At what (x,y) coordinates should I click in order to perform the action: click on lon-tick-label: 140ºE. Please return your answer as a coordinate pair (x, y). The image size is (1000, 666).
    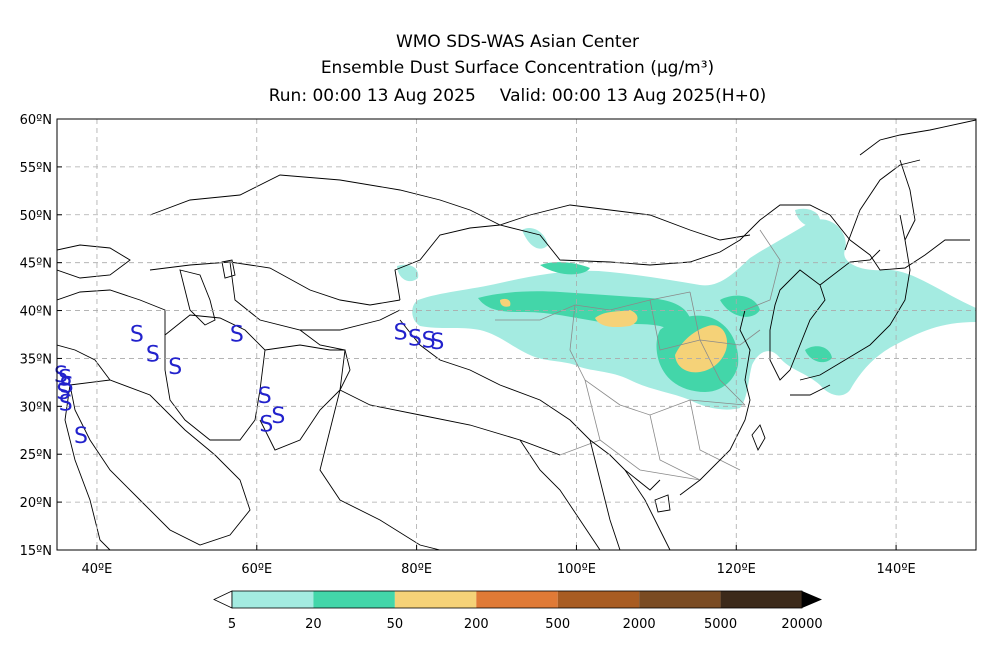
    Looking at the image, I should click on (896, 569).